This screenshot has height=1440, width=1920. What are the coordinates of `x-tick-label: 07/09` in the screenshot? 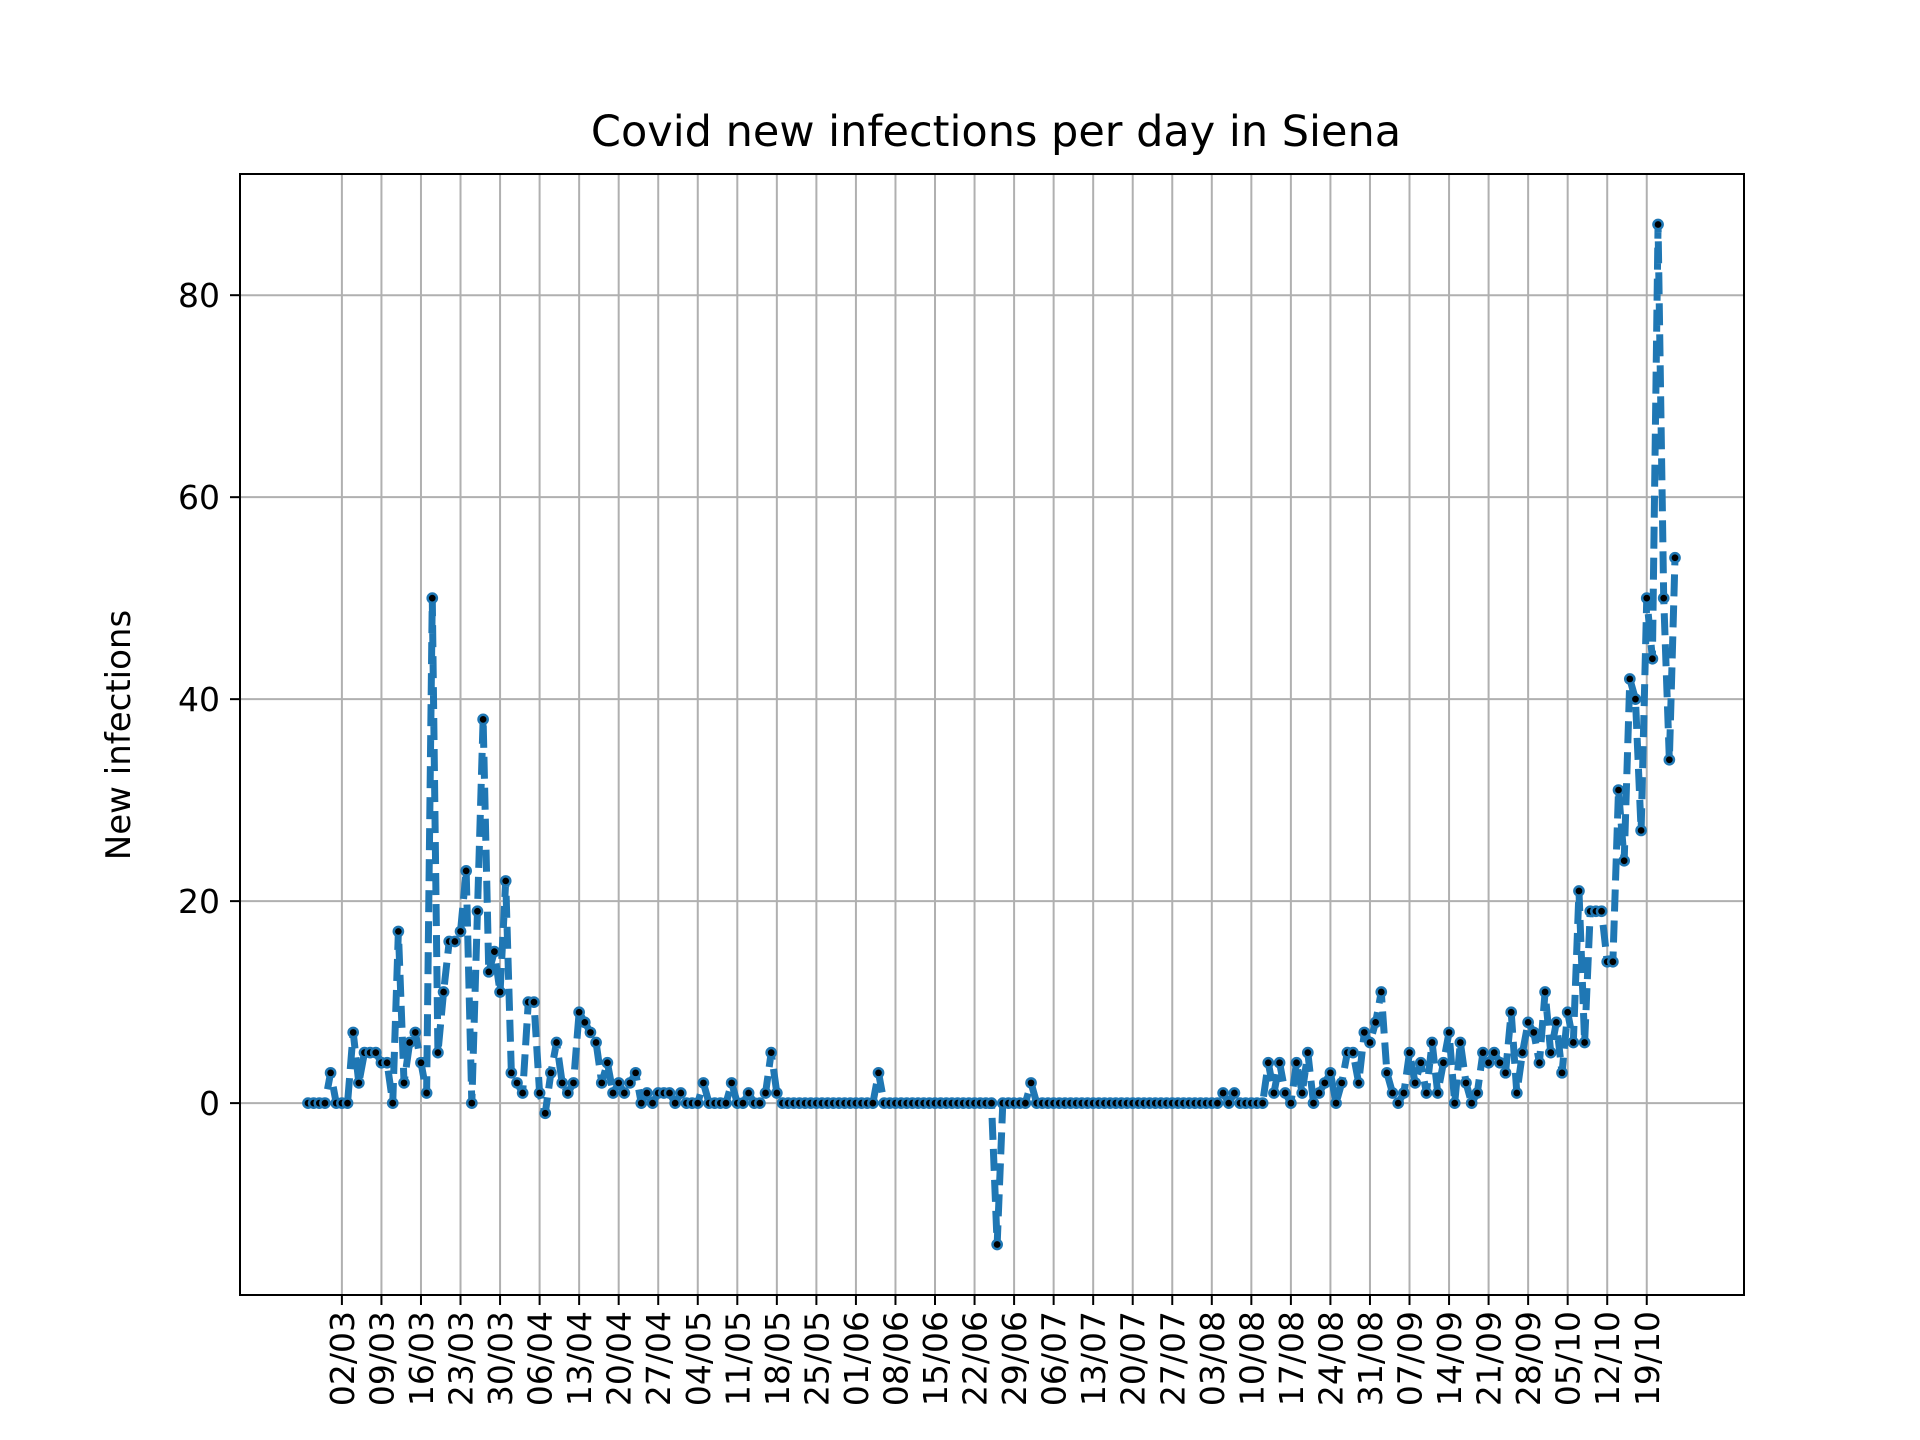 It's located at (1410, 1358).